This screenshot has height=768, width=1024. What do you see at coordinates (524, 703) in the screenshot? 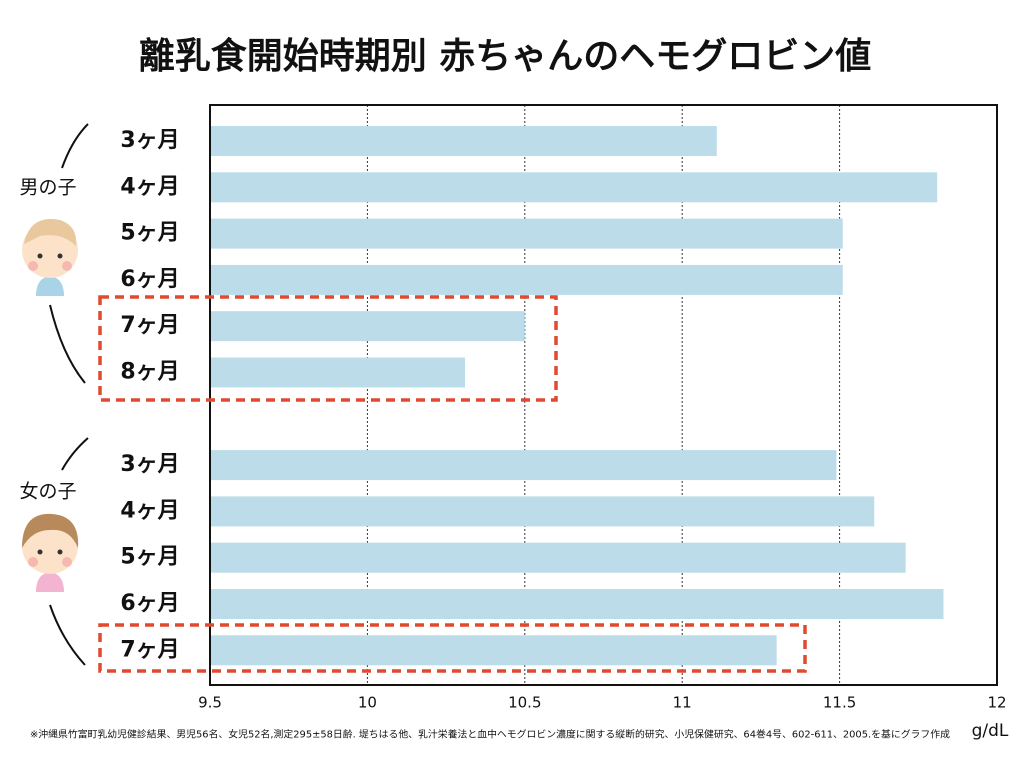
I see `x-tick-label: 10.5` at bounding box center [524, 703].